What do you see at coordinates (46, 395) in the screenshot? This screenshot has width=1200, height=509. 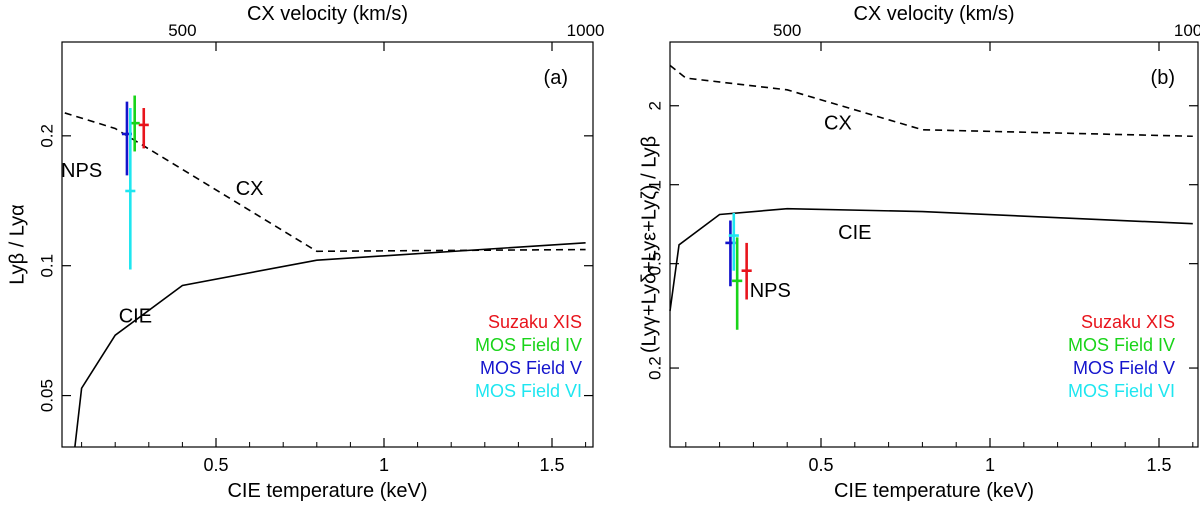 I see `panel-a-ytick-label: 0.05` at bounding box center [46, 395].